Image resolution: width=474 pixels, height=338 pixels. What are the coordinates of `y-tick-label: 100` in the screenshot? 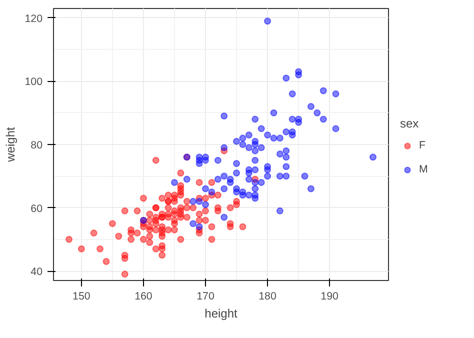 It's located at (33, 82).